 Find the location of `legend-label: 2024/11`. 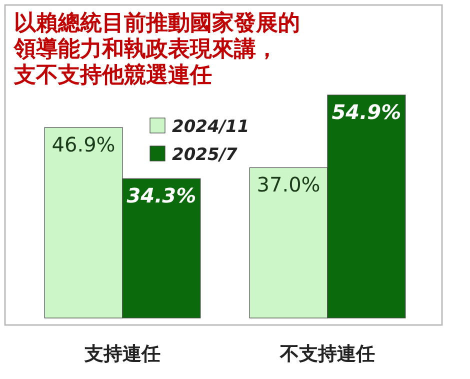

legend-label: 2024/11 is located at coordinates (211, 127).